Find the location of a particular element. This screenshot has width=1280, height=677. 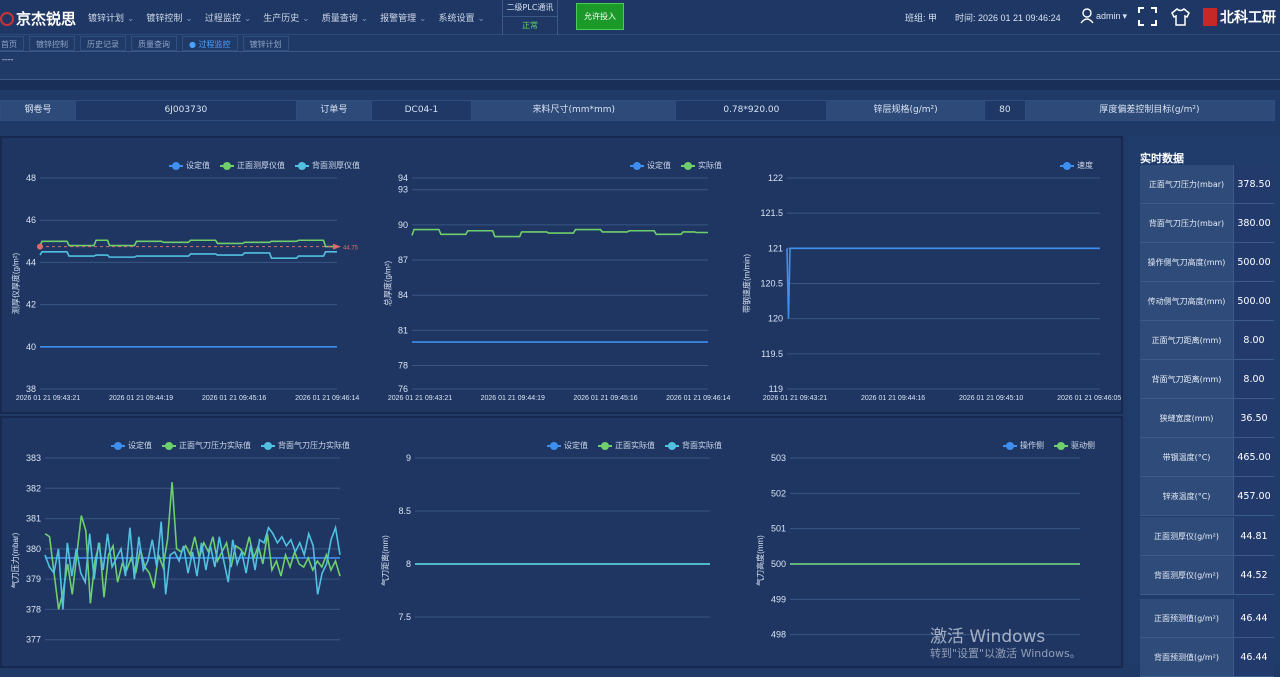

tab-history: 历史记录 is located at coordinates (103, 43).